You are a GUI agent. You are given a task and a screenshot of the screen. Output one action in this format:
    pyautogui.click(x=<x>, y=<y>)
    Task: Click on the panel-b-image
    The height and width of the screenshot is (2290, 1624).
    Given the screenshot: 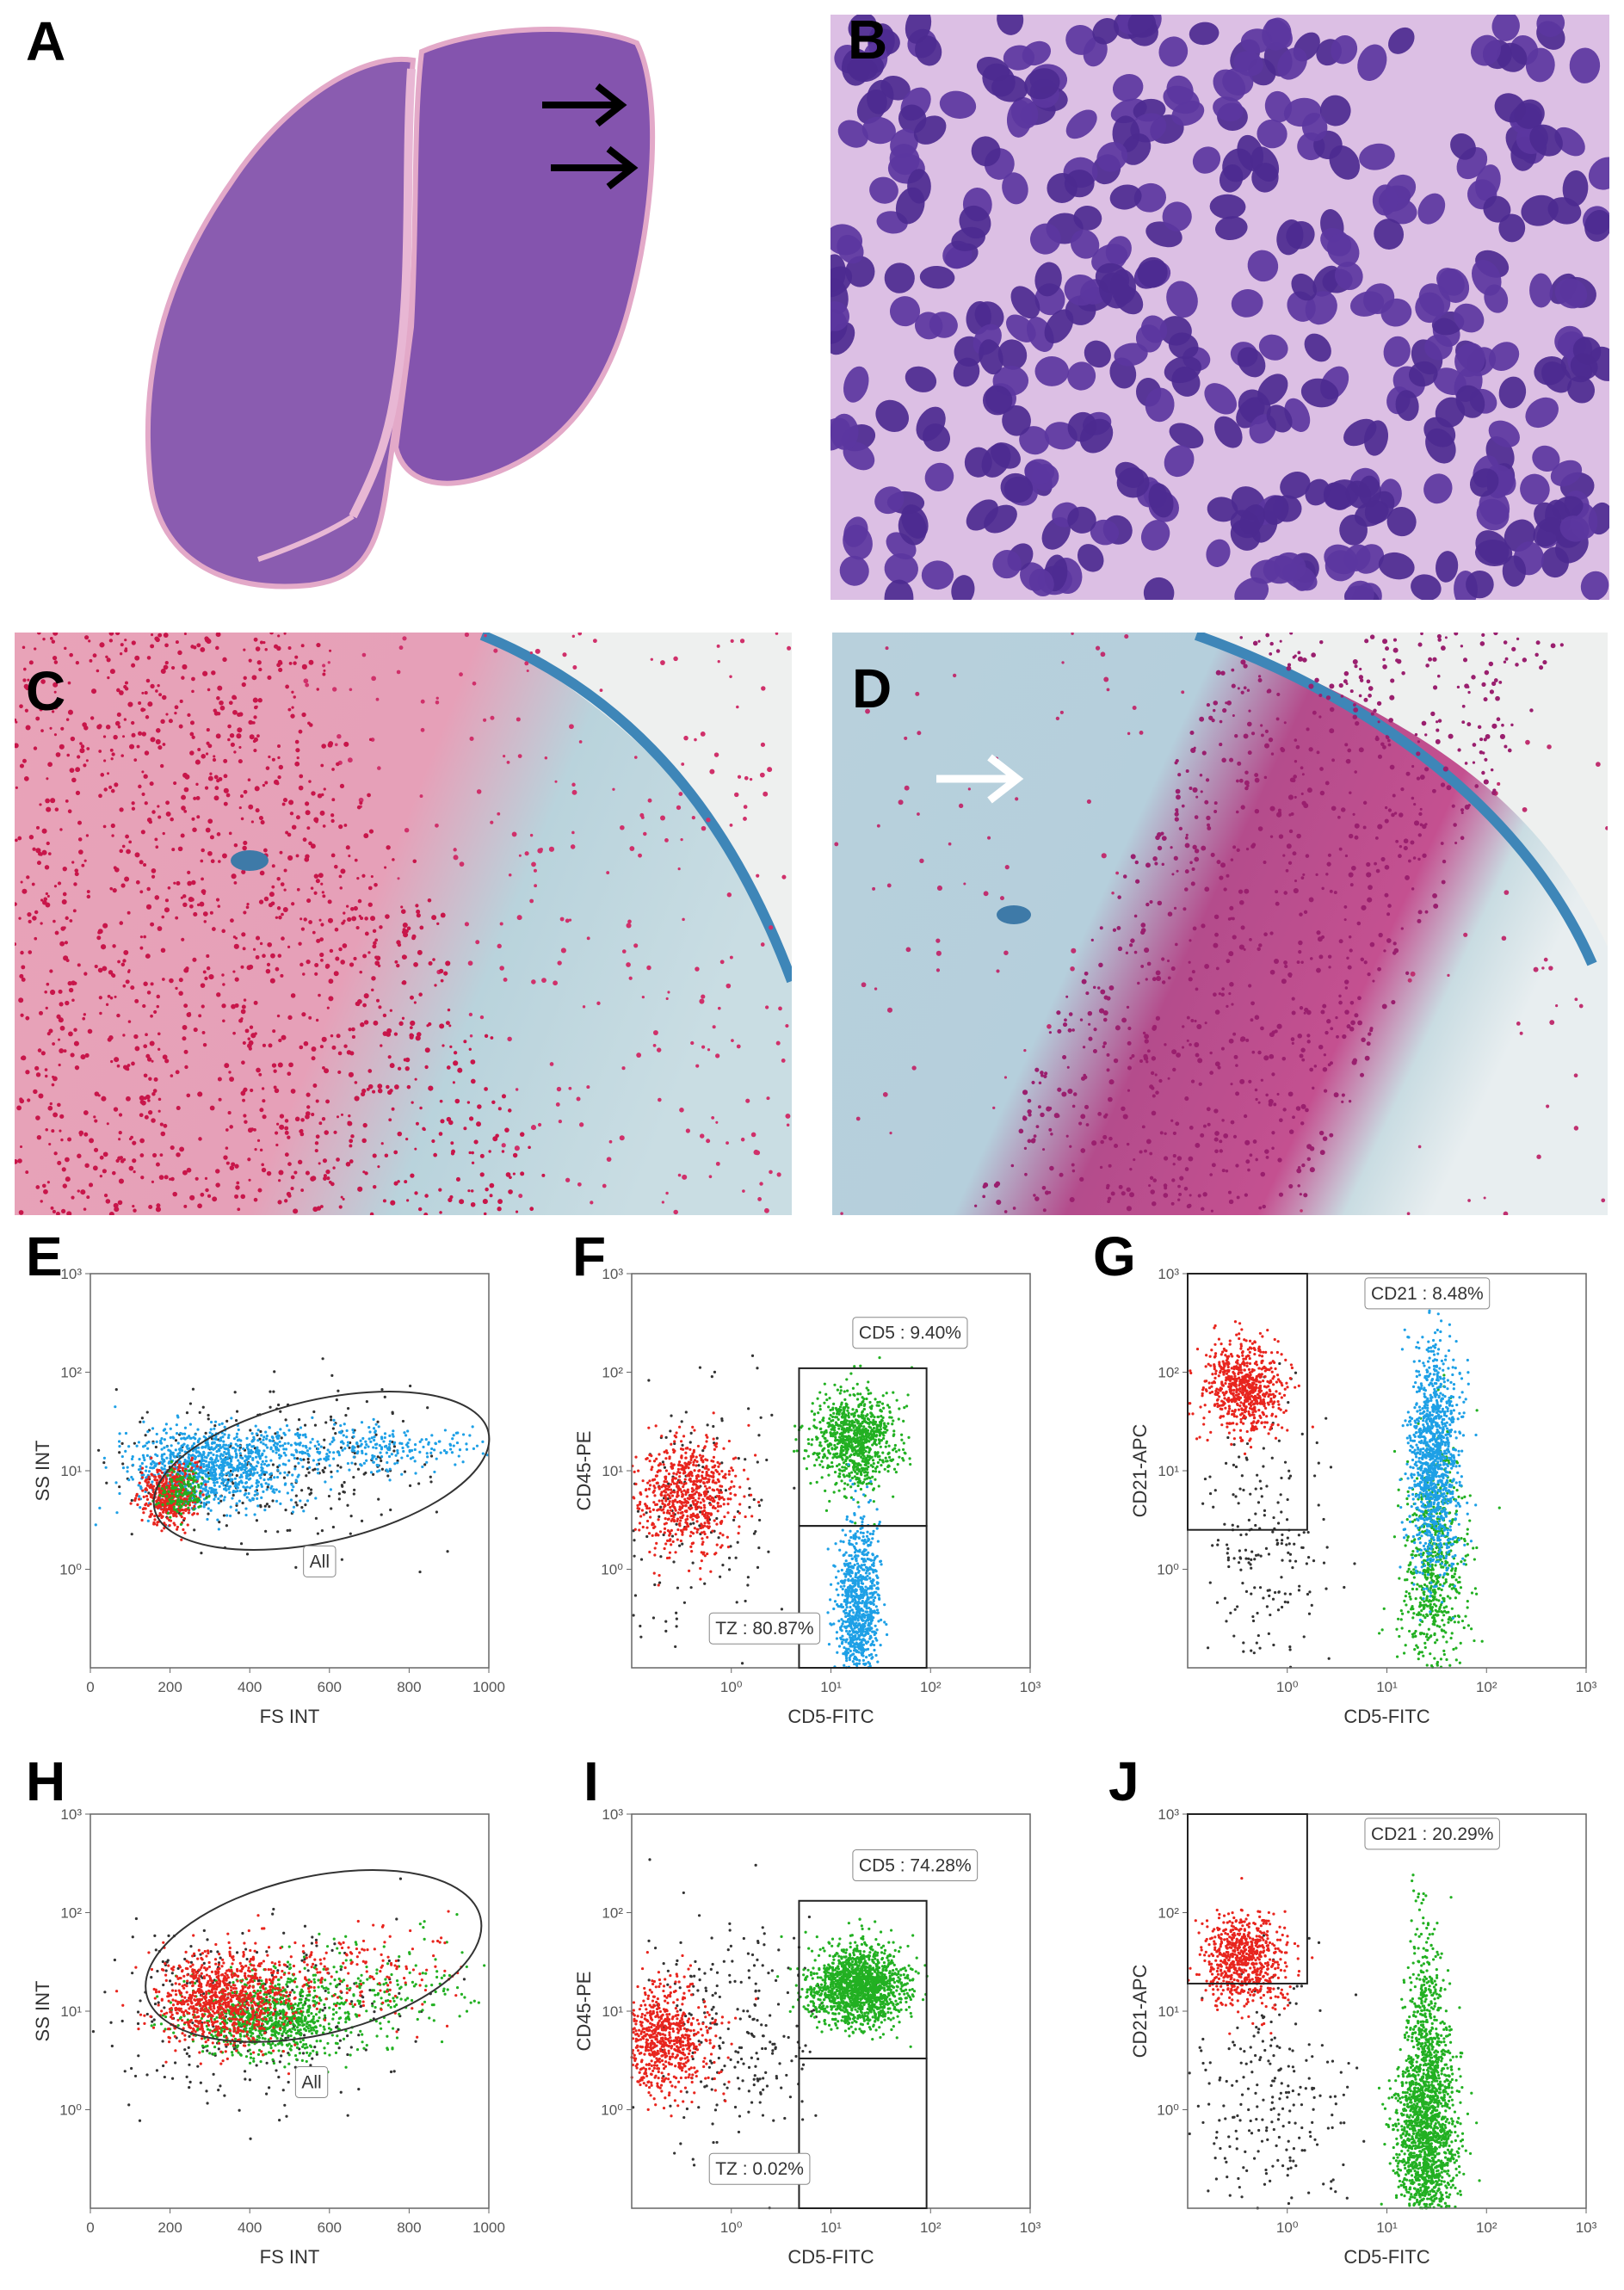 What is the action you would take?
    pyautogui.click(x=1220, y=307)
    